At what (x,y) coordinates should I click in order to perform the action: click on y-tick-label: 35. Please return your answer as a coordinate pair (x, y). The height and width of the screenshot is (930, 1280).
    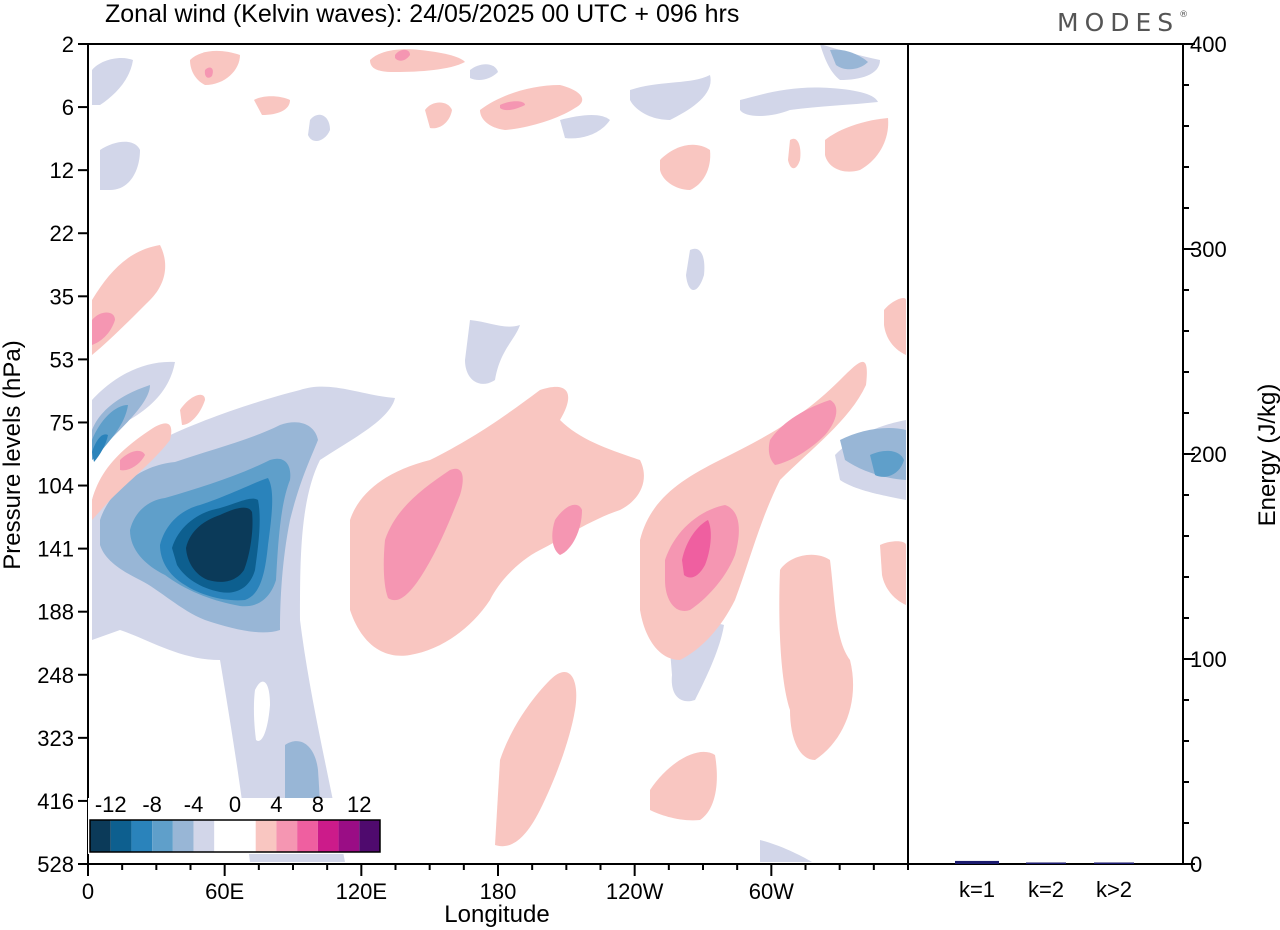
    Looking at the image, I should click on (62, 296).